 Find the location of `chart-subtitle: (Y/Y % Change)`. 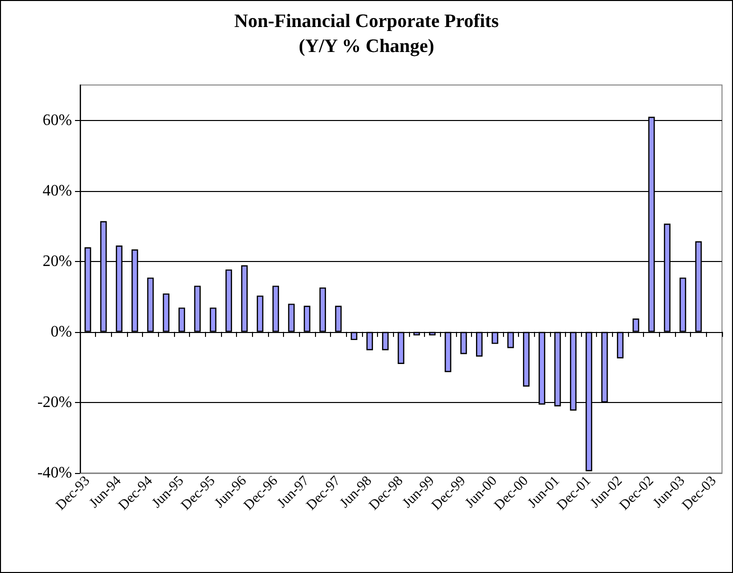

chart-subtitle: (Y/Y % Change) is located at coordinates (366, 46).